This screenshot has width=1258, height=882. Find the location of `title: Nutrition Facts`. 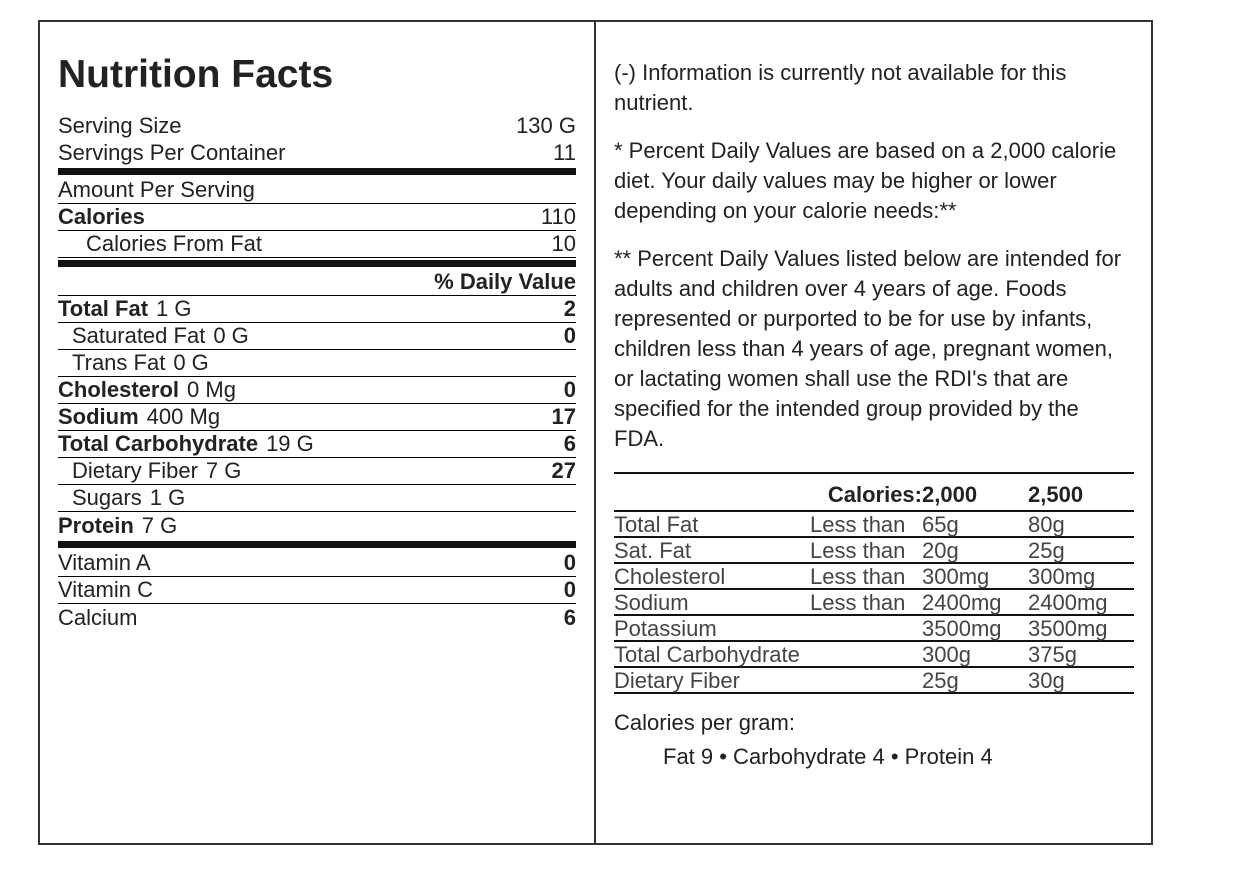

title: Nutrition Facts is located at coordinates (196, 74).